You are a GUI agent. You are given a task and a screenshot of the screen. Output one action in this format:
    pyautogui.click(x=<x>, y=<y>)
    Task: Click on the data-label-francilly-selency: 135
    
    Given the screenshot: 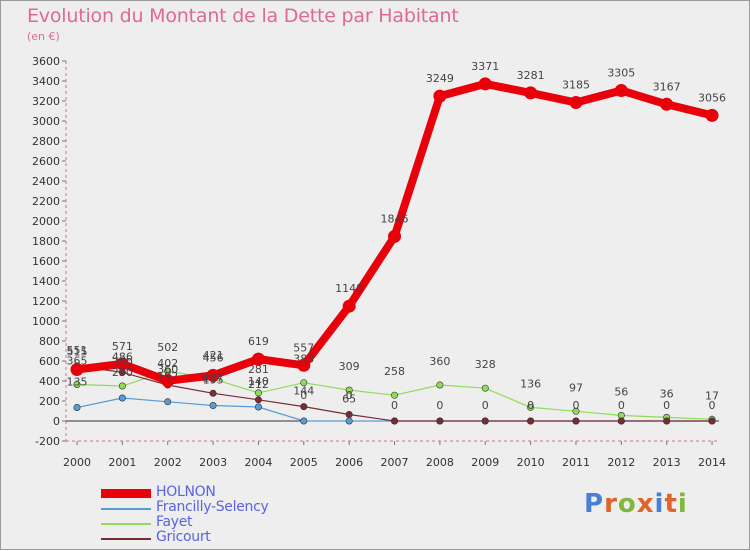 What is the action you would take?
    pyautogui.click(x=77, y=382)
    